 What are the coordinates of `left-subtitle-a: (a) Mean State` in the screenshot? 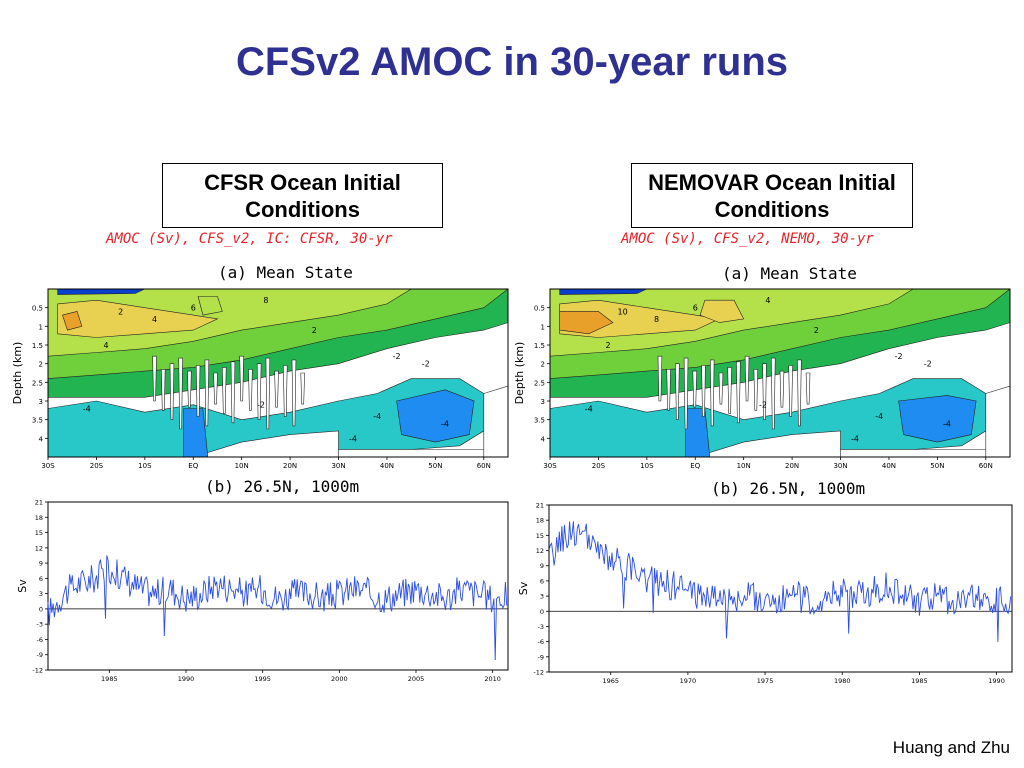 It's located at (285, 272).